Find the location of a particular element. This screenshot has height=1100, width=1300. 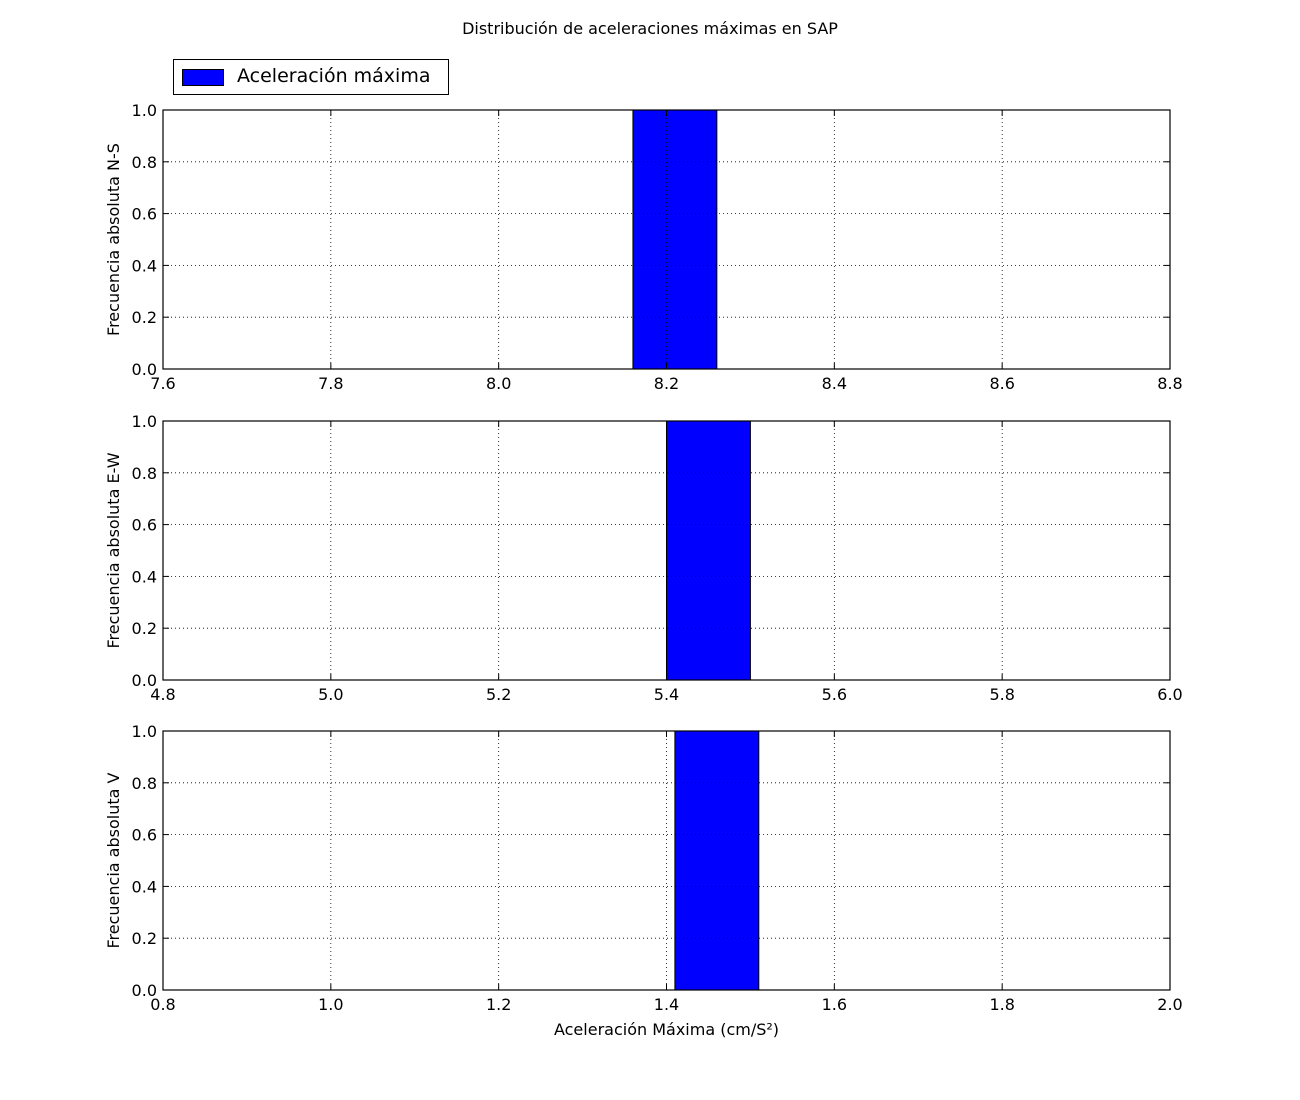

x-tick-label: 1.4 is located at coordinates (666, 1004).